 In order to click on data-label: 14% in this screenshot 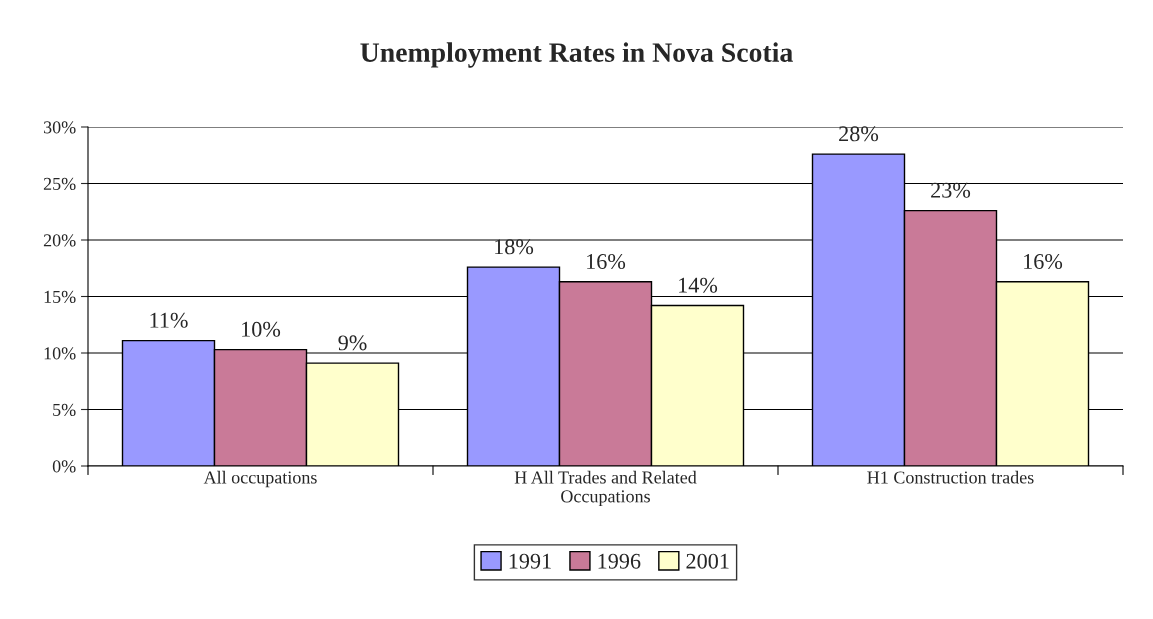, I will do `click(698, 285)`.